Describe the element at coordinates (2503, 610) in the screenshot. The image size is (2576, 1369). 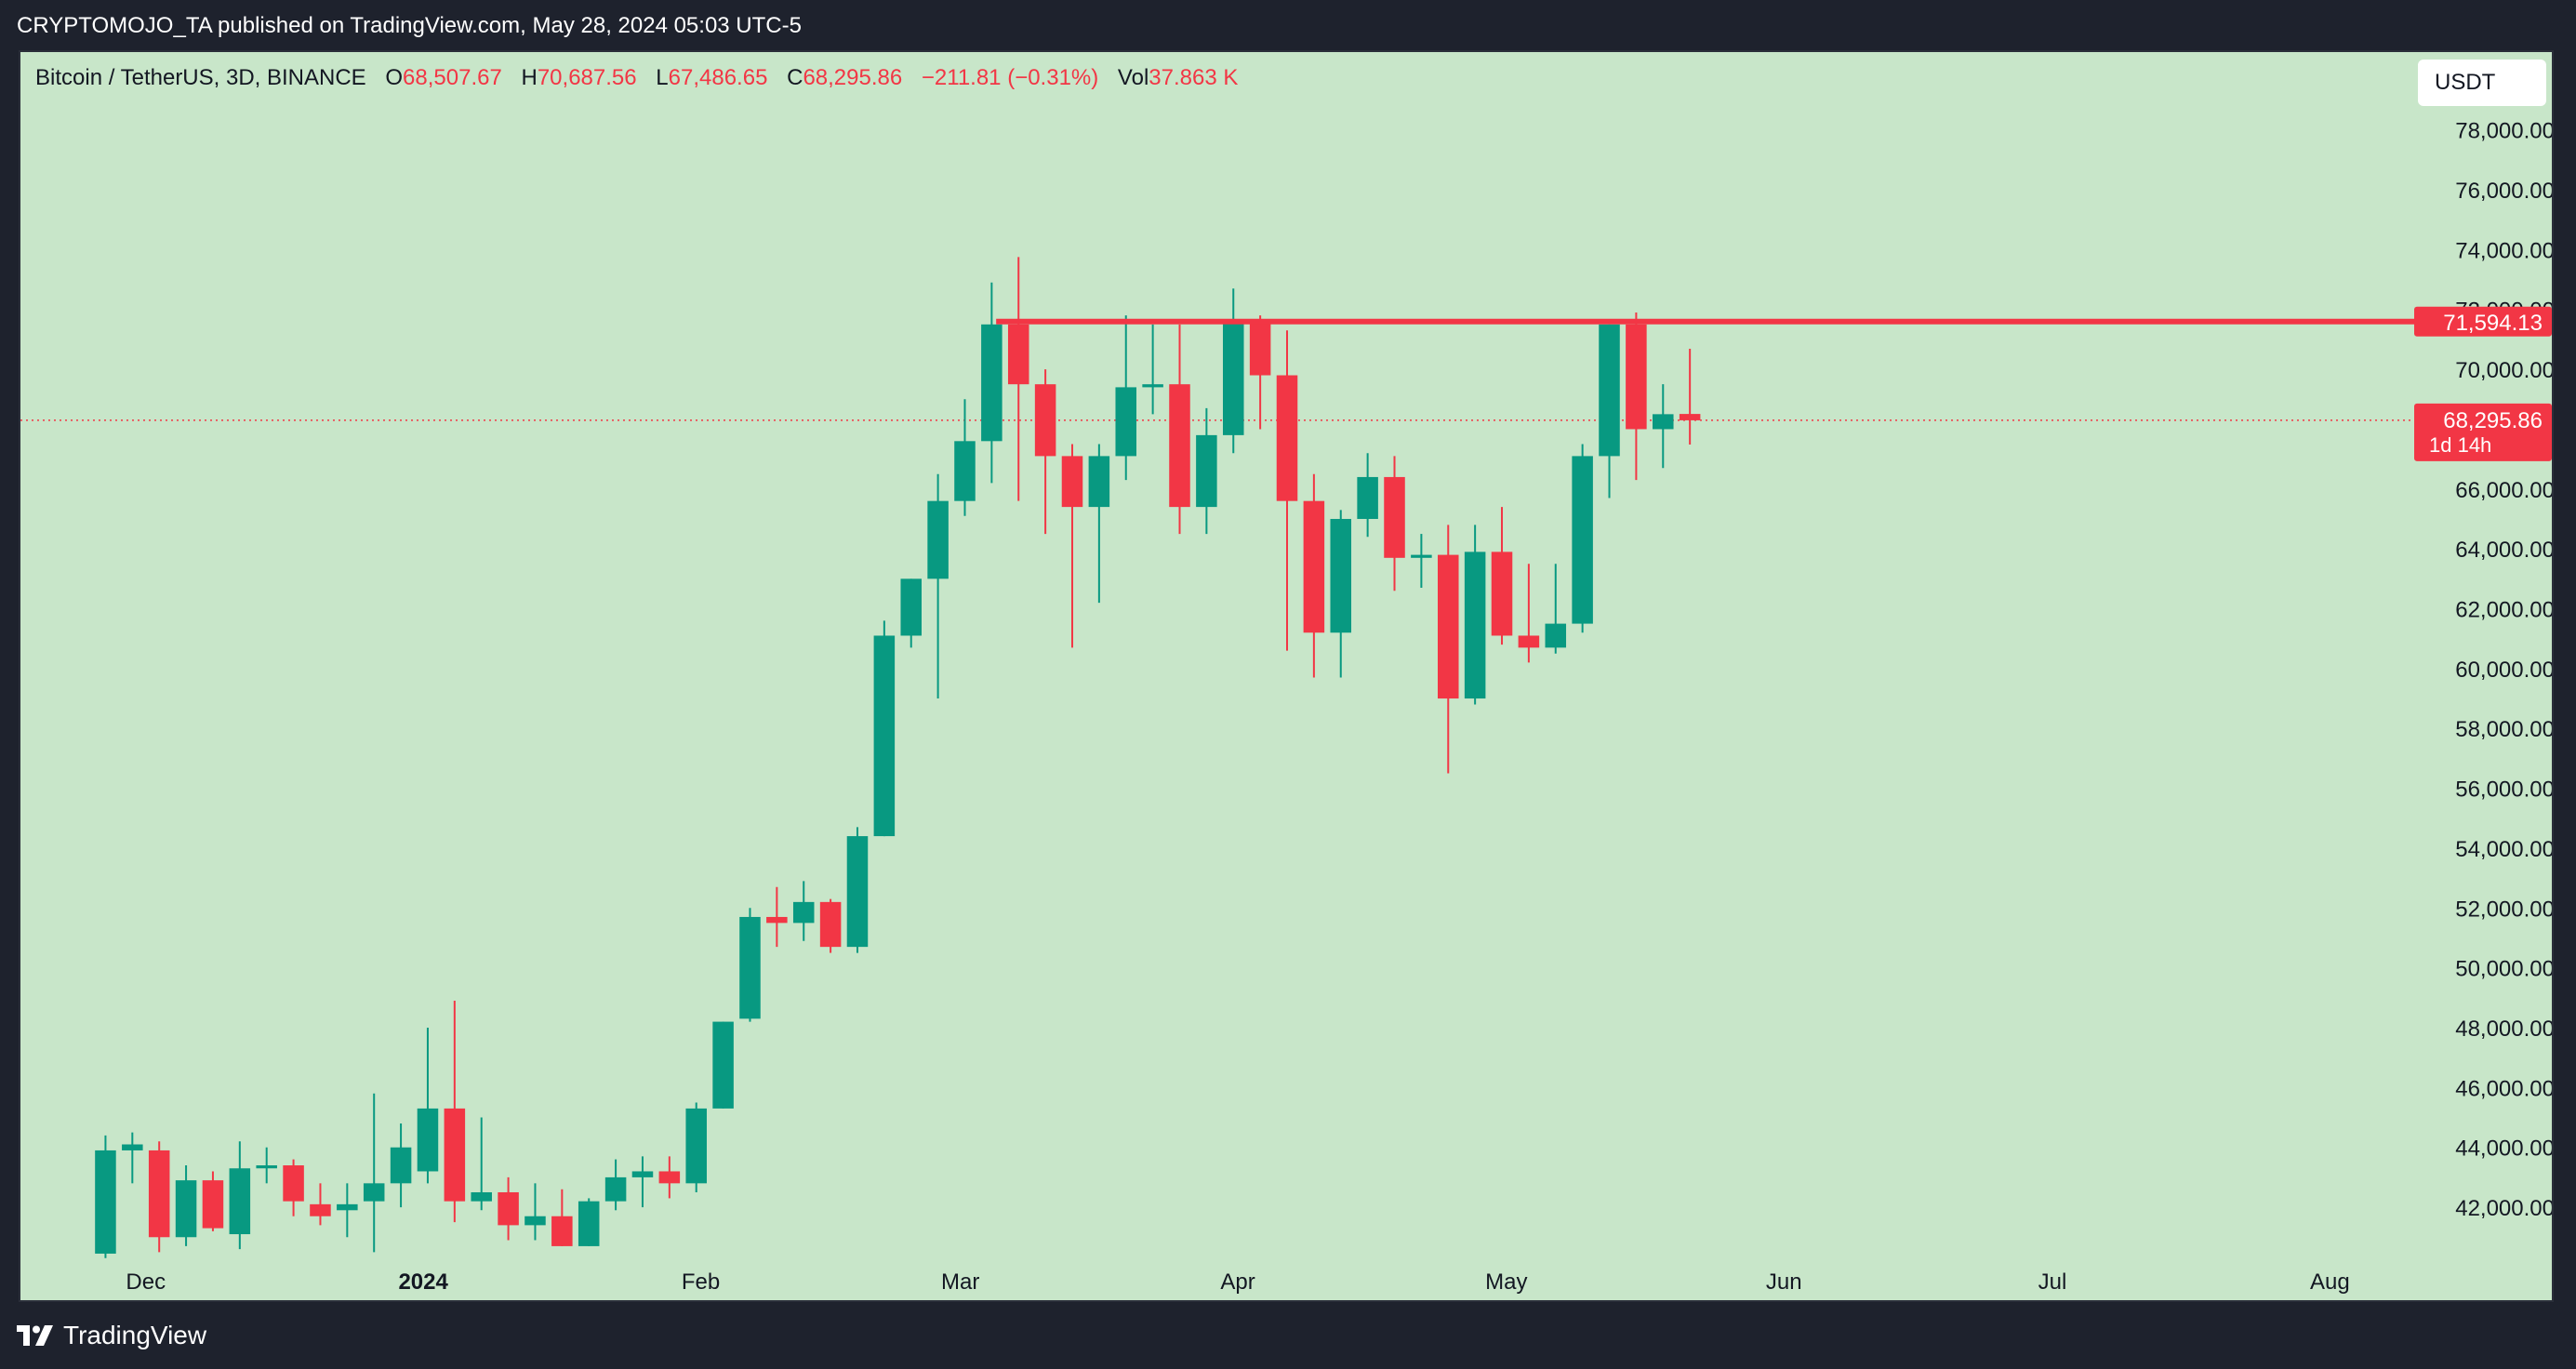
I see `y-tick-label: 62,000.00` at that location.